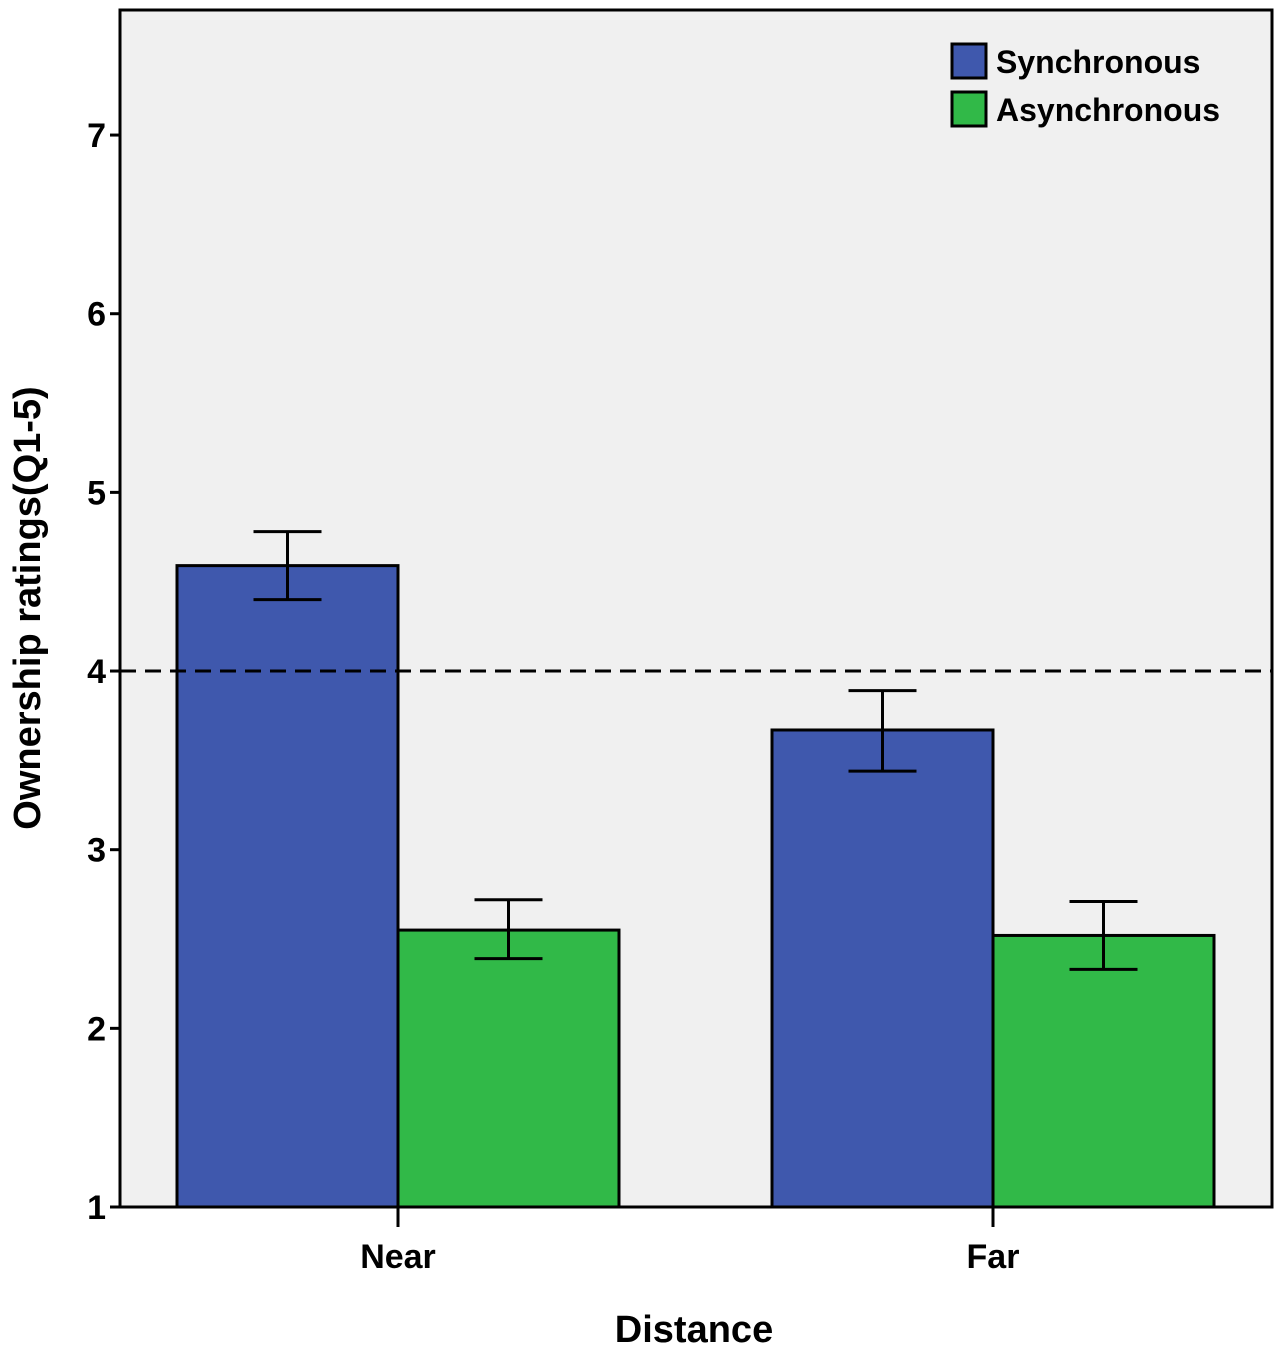 The image size is (1281, 1353). I want to click on bar-synchronous-near, so click(287, 886).